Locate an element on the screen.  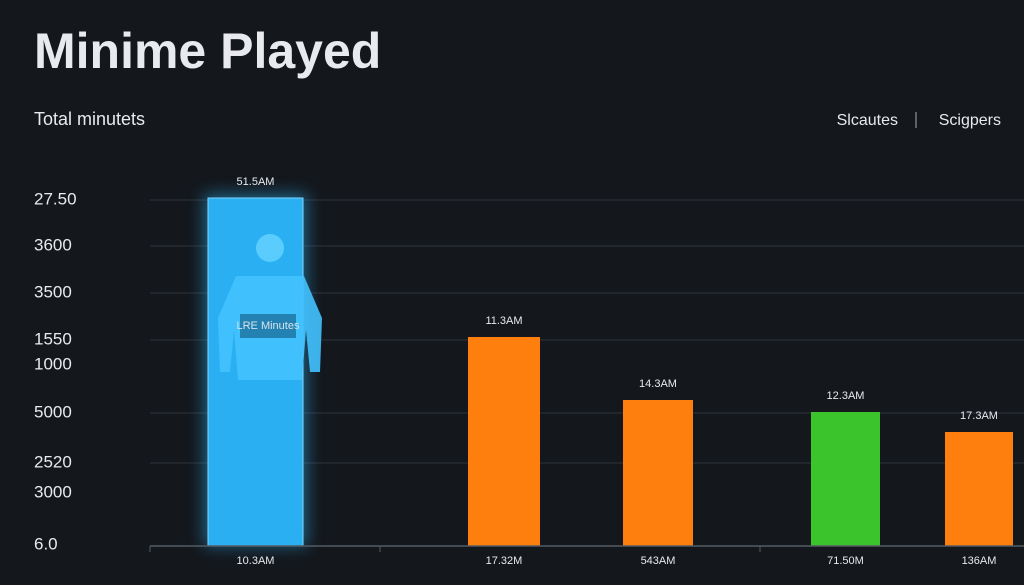
jersey-badge is located at coordinates (268, 326).